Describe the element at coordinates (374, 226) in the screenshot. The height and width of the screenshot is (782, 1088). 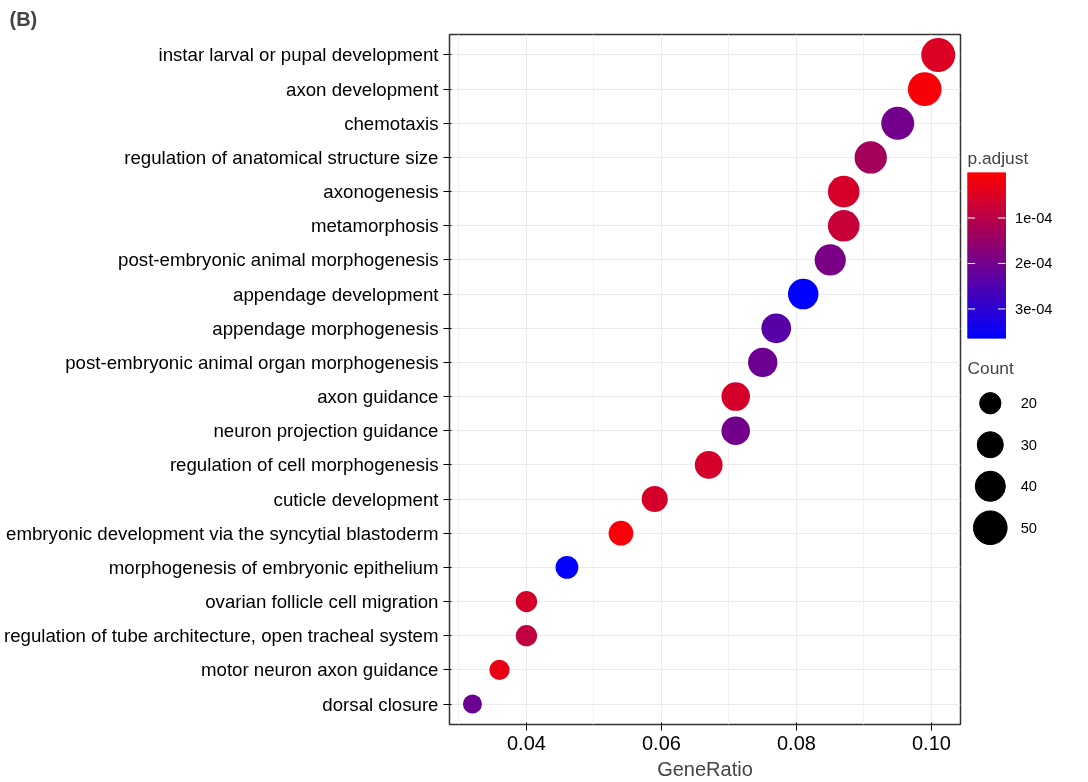
I see `y-tick-label: metamorphosis` at that location.